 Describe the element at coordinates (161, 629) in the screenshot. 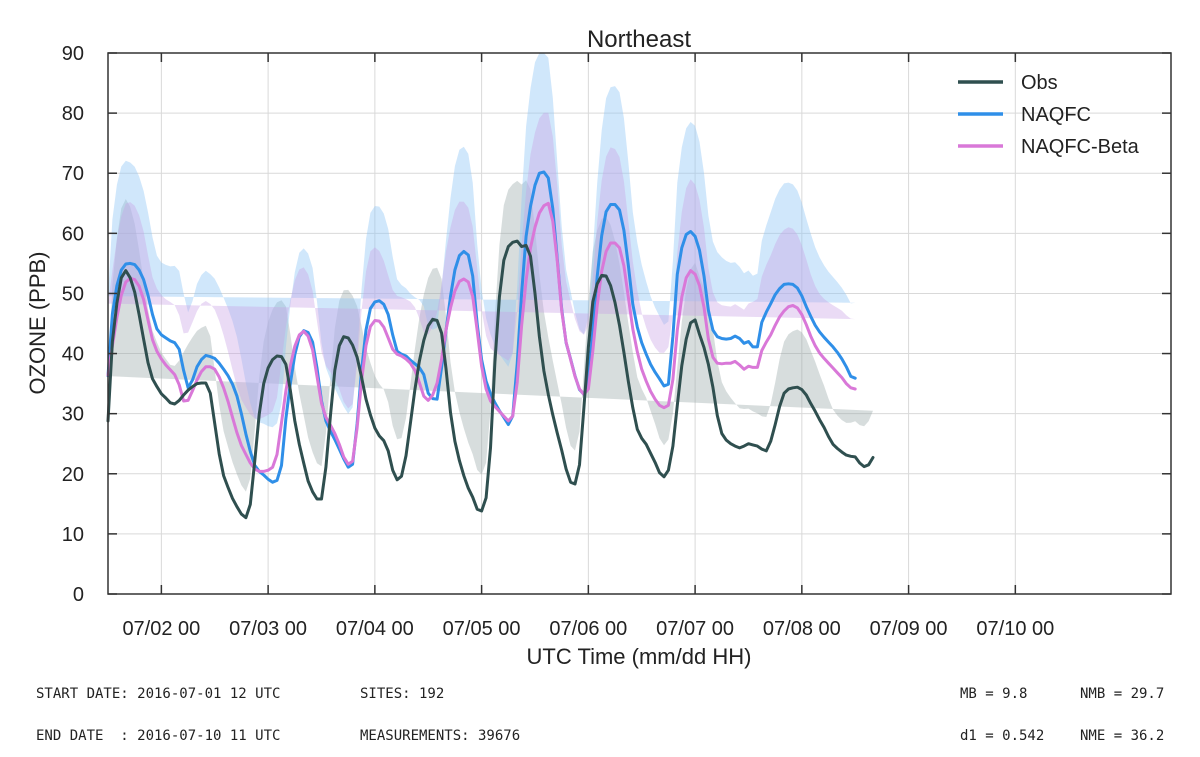

I see `x-tick-label: 07/02 00` at that location.